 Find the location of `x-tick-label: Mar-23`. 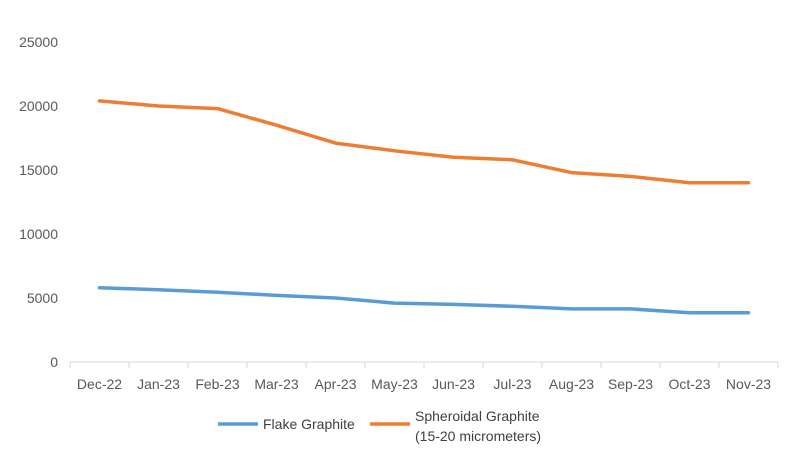

x-tick-label: Mar-23 is located at coordinates (276, 384).